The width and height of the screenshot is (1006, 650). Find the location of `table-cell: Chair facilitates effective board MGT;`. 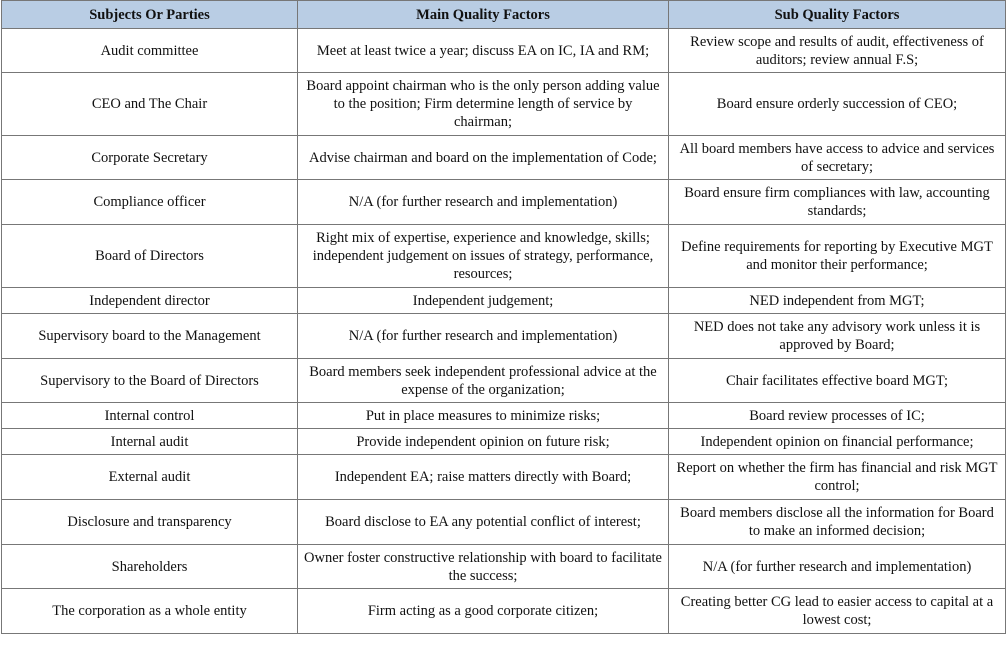

table-cell: Chair facilitates effective board MGT; is located at coordinates (837, 380).